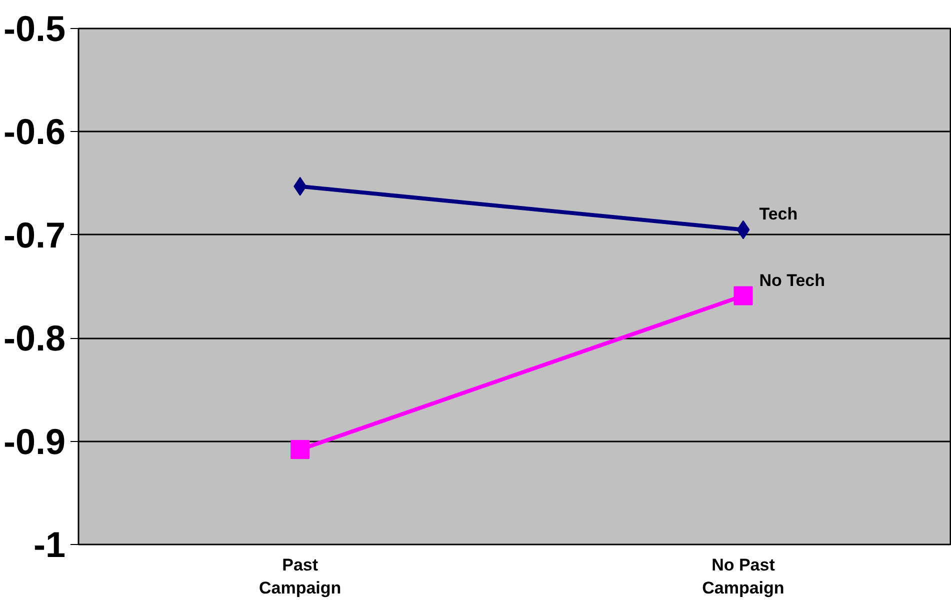 Image resolution: width=951 pixels, height=600 pixels. I want to click on y-tick-label: -1, so click(49, 544).